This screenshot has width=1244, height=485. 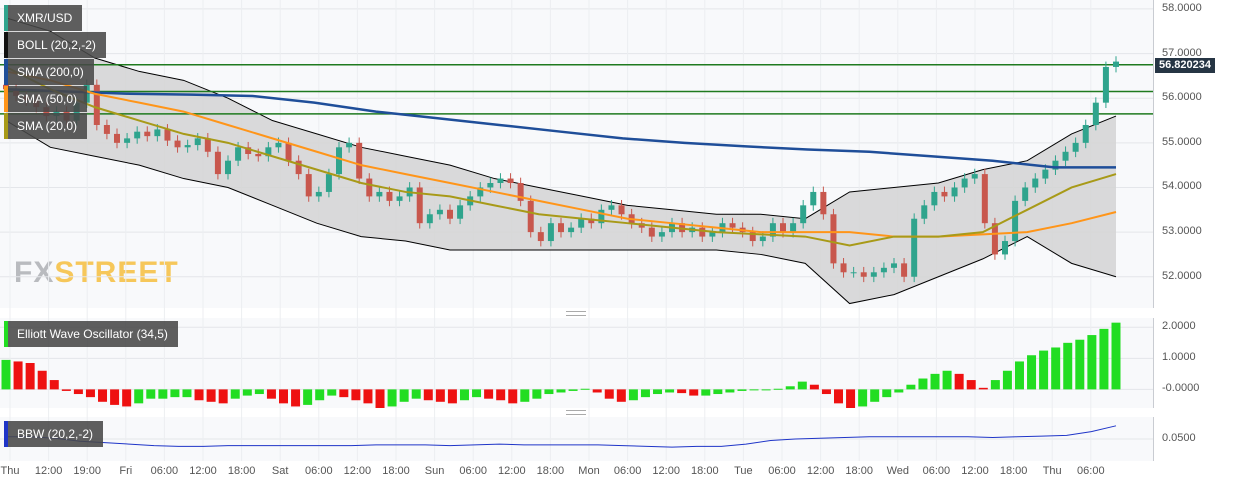 What do you see at coordinates (49, 72) in the screenshot?
I see `sma200-label: SMA (200,0)` at bounding box center [49, 72].